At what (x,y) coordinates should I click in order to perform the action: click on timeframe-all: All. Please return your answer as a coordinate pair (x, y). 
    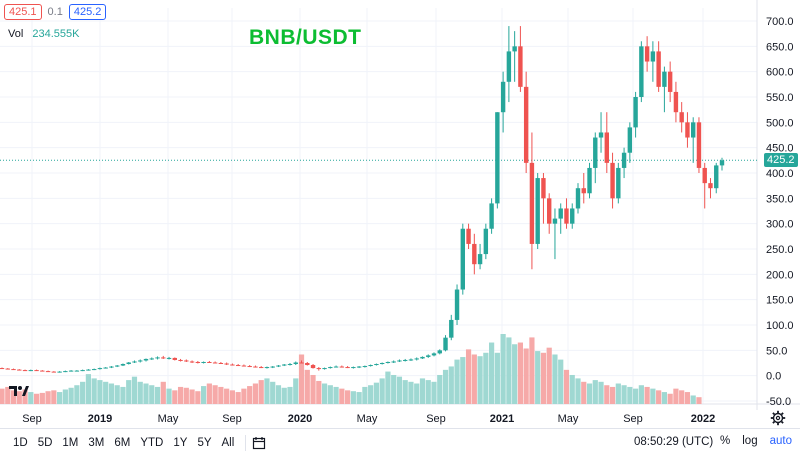
    Looking at the image, I should click on (228, 443).